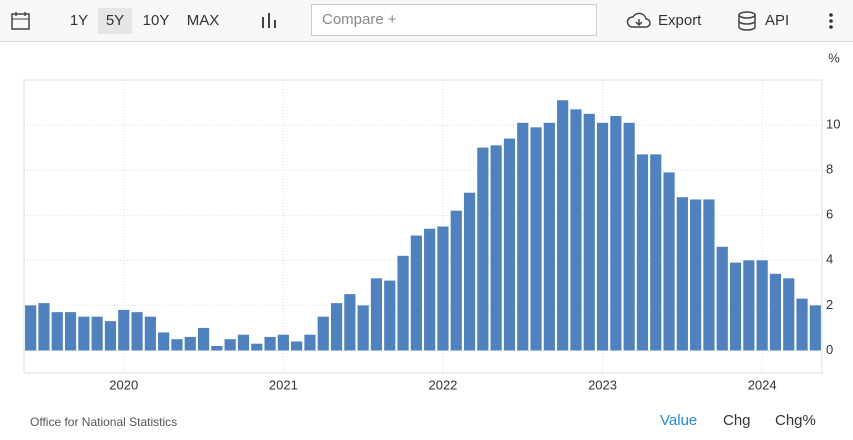 The width and height of the screenshot is (853, 440). I want to click on range-button: 5Y, so click(115, 21).